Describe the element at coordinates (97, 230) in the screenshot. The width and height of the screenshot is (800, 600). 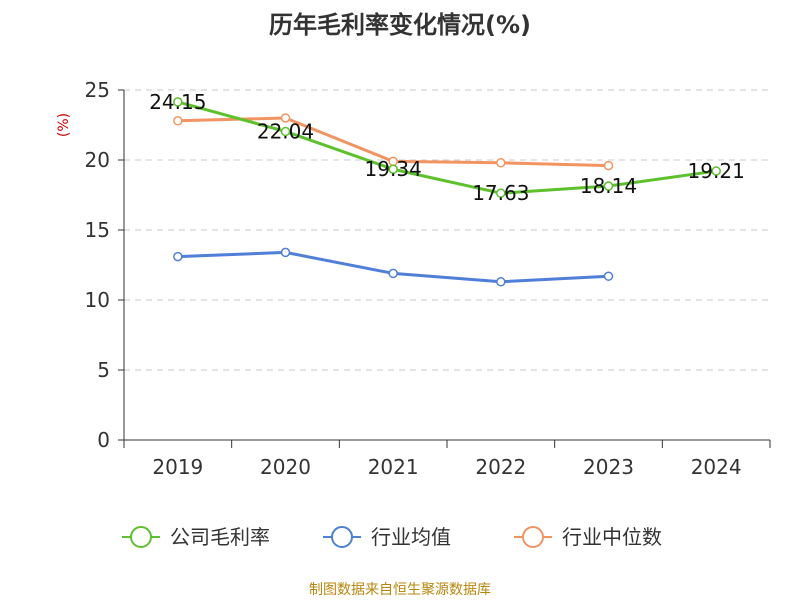
I see `y-tick-label: 15` at that location.